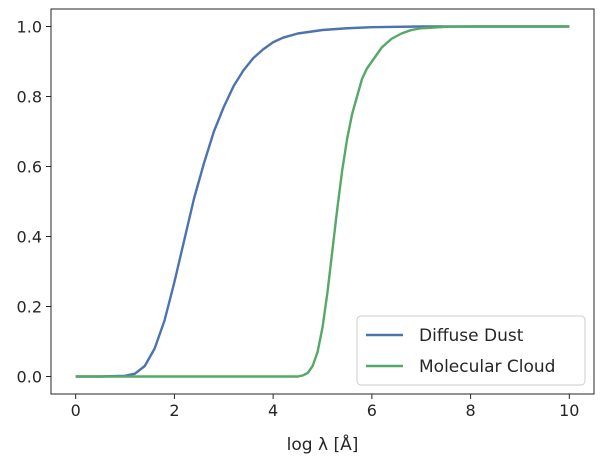 Image resolution: width=603 pixels, height=466 pixels. What do you see at coordinates (323, 444) in the screenshot?
I see `x-axis-label: log λ [Å]` at bounding box center [323, 444].